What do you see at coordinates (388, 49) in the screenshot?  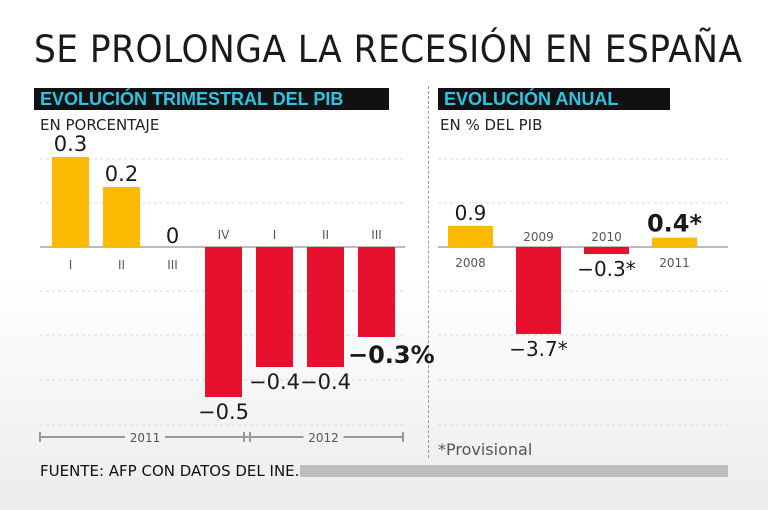 I see `chart-title: SE PROLONGA LA RECESIÓN EN ESPAÑA` at bounding box center [388, 49].